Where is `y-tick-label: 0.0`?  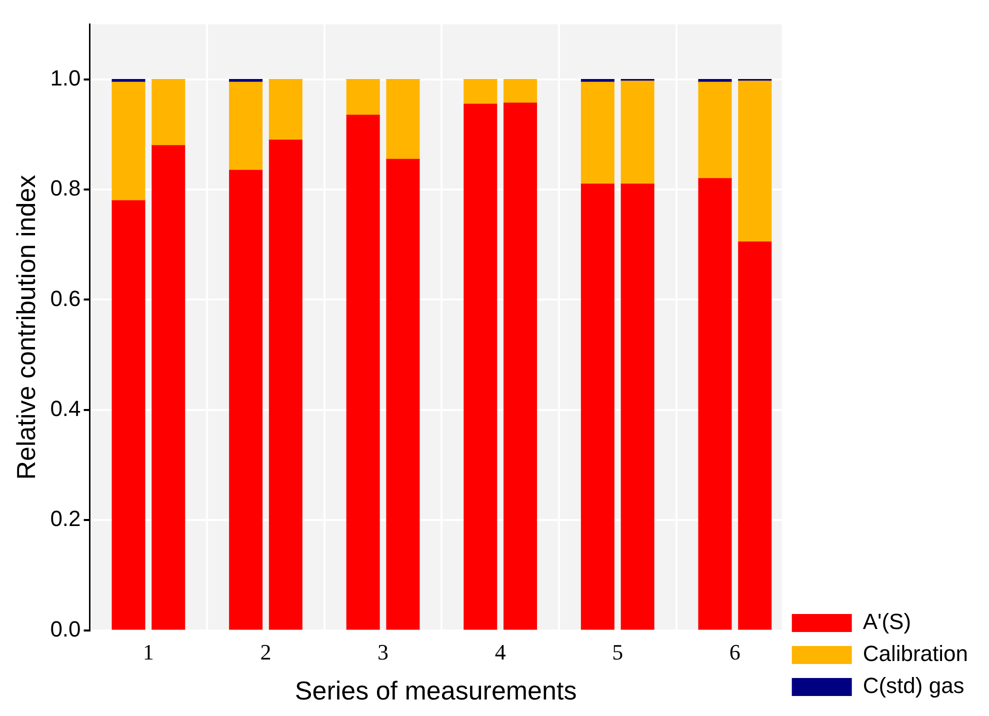 y-tick-label: 0.0 is located at coordinates (65, 629).